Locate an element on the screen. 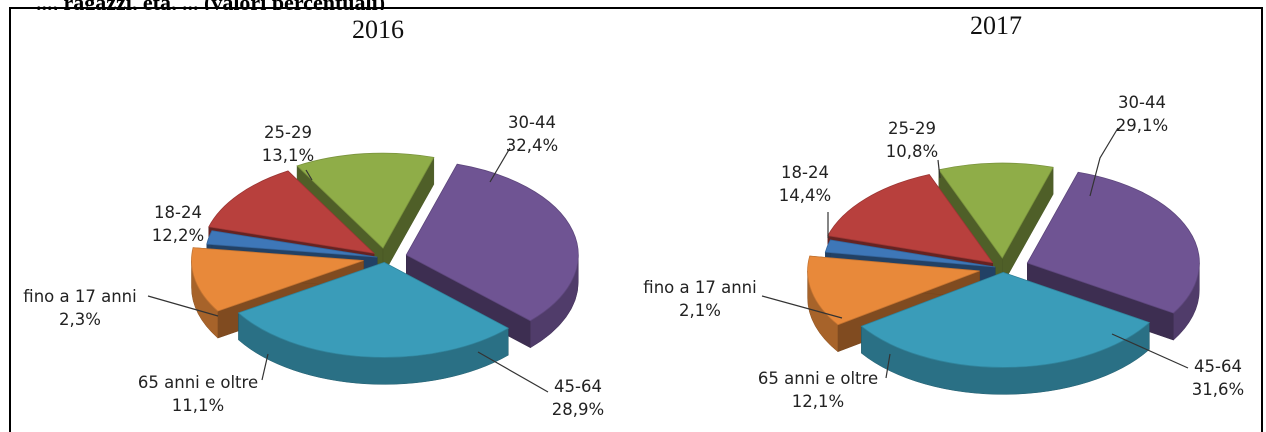 This screenshot has width=1266, height=432. slice-value: 2,3% is located at coordinates (80, 319).